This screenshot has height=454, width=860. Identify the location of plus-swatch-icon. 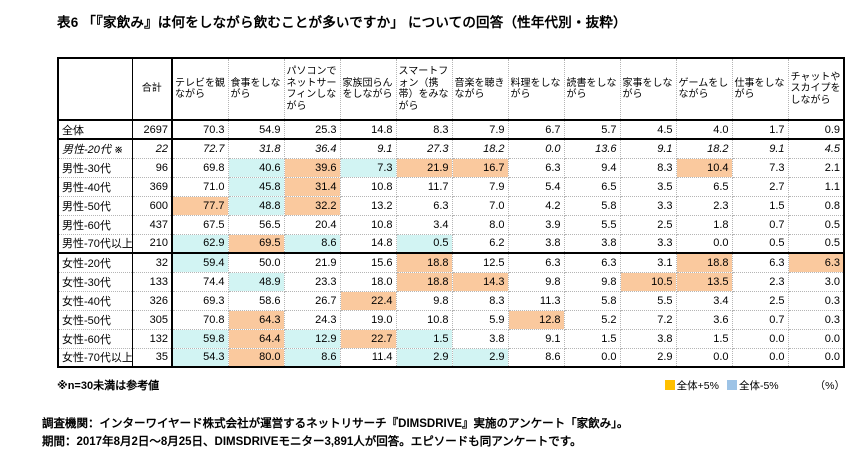
(669, 385).